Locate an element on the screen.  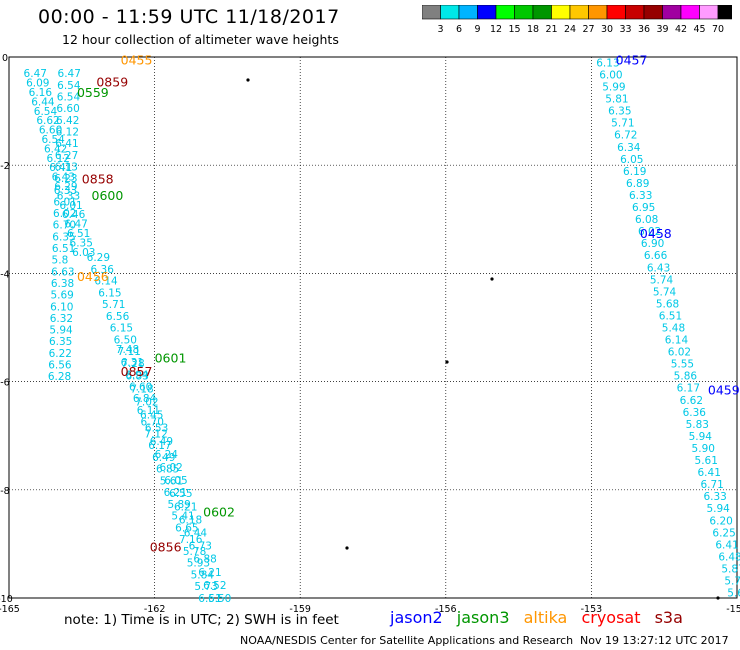
swh-value-label: 6.44 is located at coordinates (196, 534).